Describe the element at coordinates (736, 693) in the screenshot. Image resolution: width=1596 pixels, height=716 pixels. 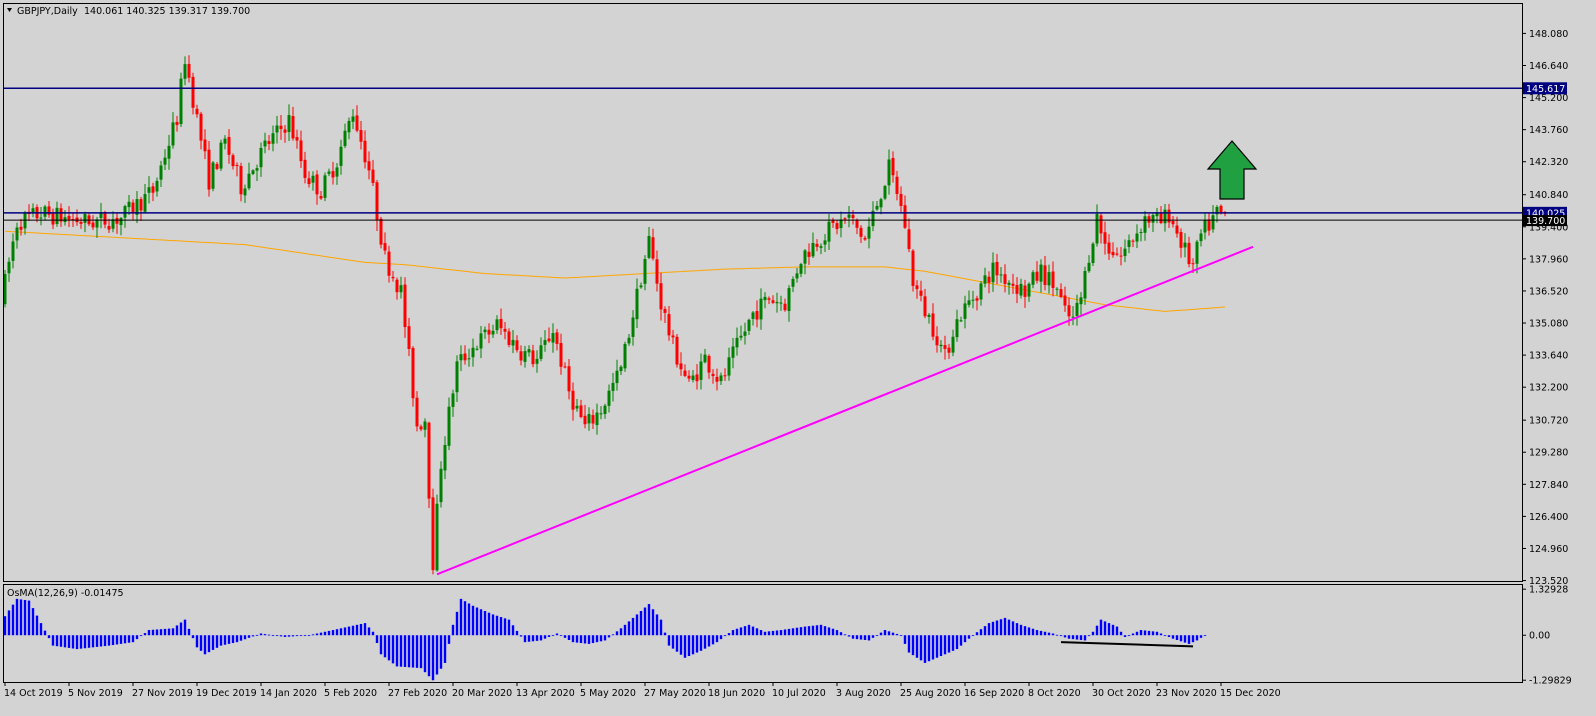
I see `time-tick-label: 18 Jun 2020` at that location.